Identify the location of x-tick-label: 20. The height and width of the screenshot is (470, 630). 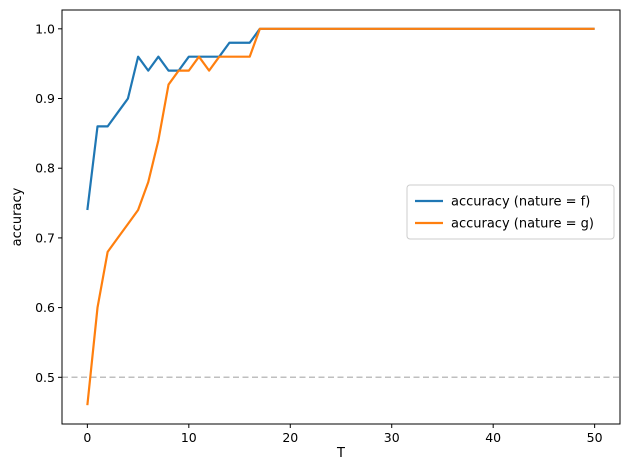
(290, 437).